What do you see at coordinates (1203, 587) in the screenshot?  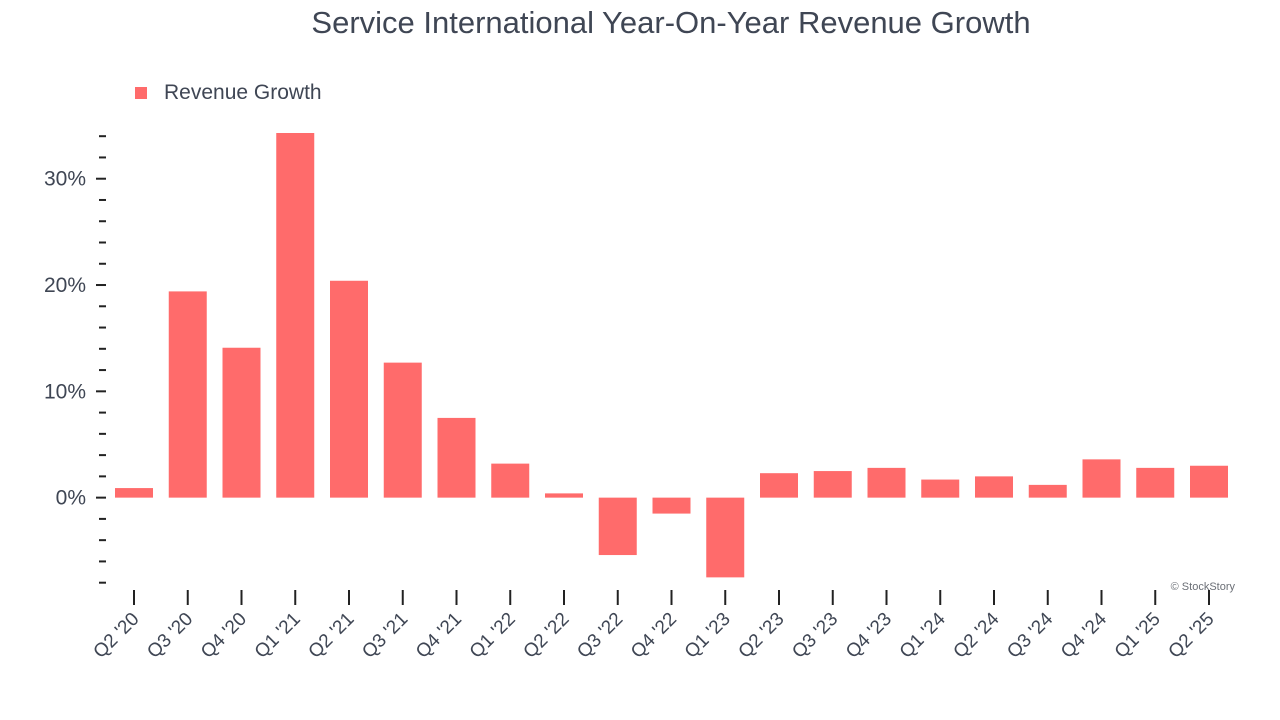 I see `credit: © StockStory` at bounding box center [1203, 587].